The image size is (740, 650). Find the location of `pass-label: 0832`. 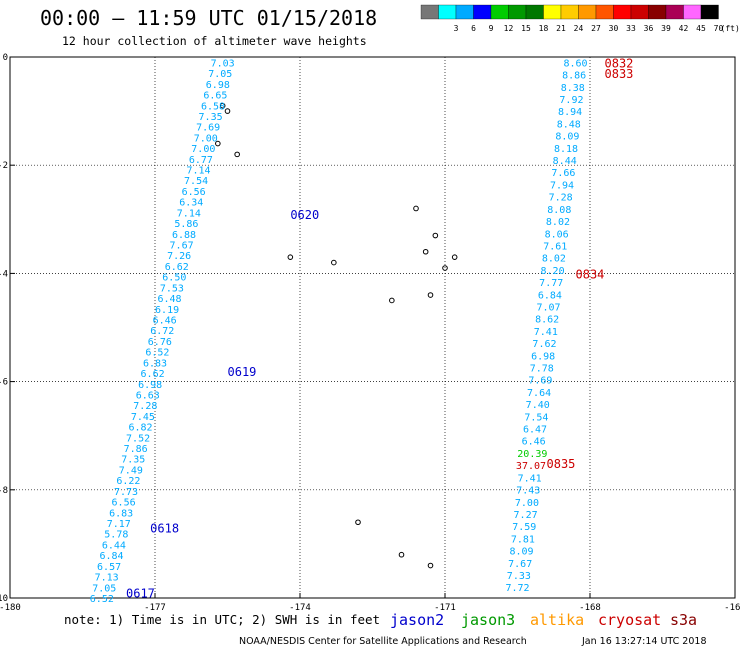

pass-label: 0832 is located at coordinates (619, 63).